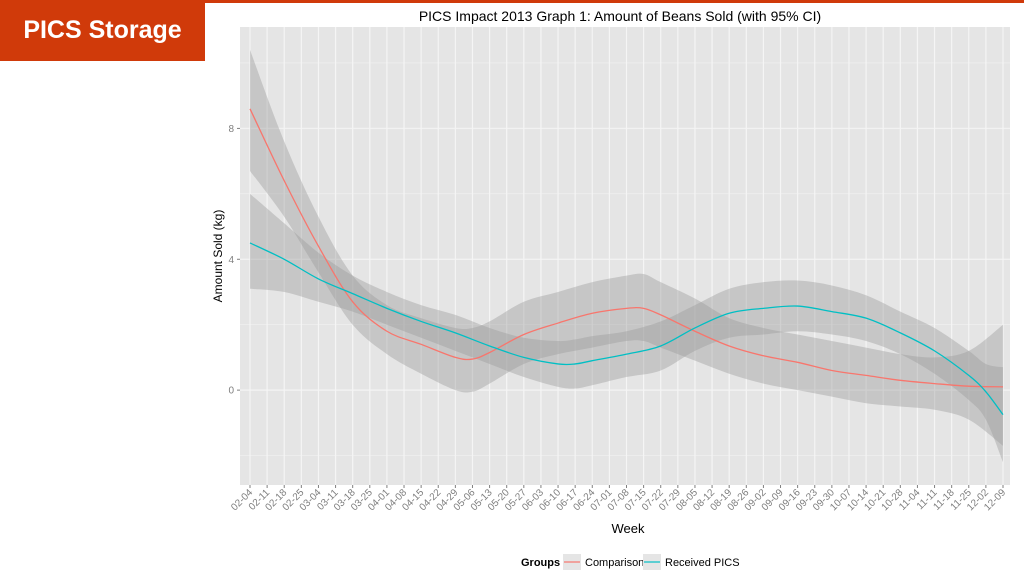  I want to click on header-accent-line, so click(614, 1).